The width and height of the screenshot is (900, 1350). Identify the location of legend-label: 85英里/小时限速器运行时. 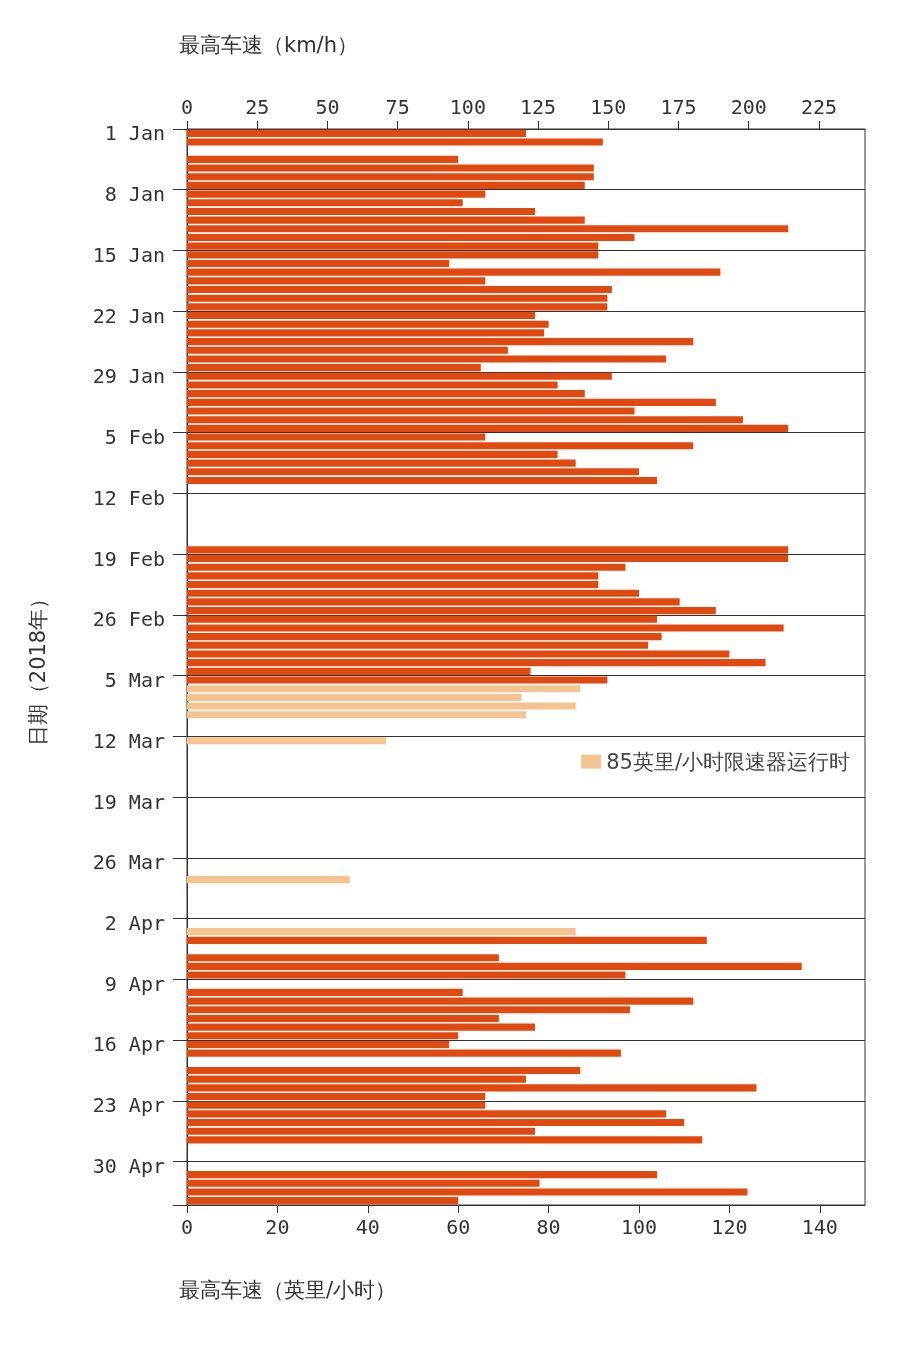
(728, 761).